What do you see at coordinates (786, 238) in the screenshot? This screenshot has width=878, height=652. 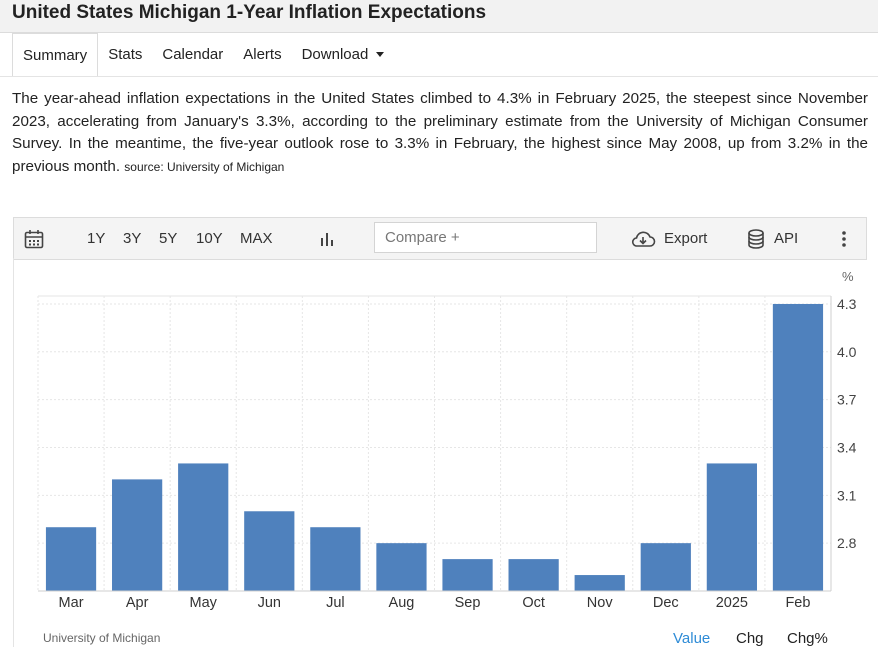 I see `api-label: API` at bounding box center [786, 238].